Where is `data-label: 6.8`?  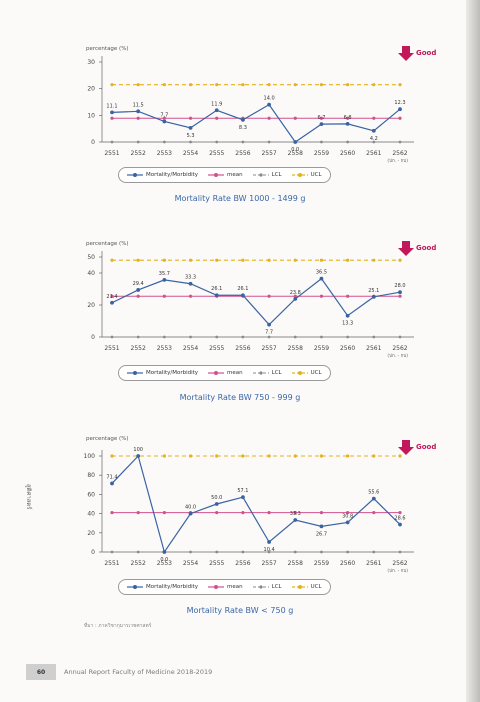
data-label: 6.8 is located at coordinates (348, 118).